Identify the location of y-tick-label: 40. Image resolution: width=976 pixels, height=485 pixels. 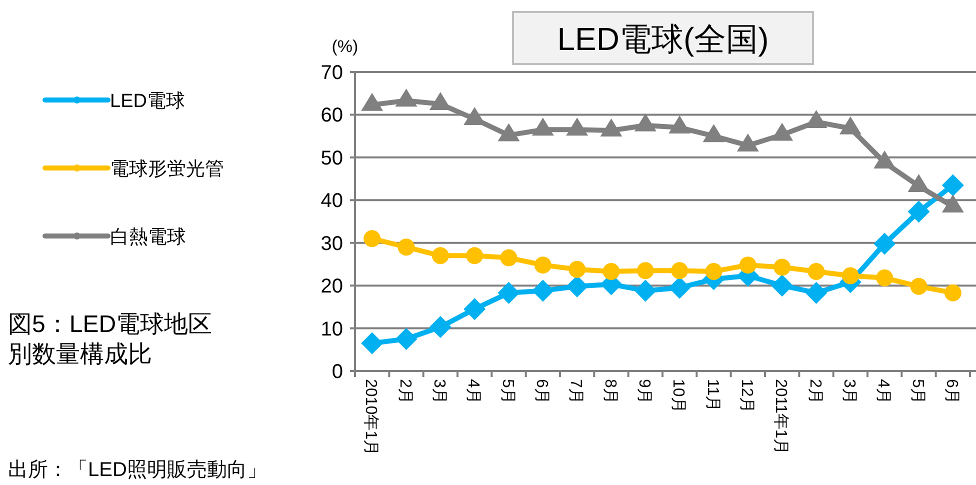
(331, 201).